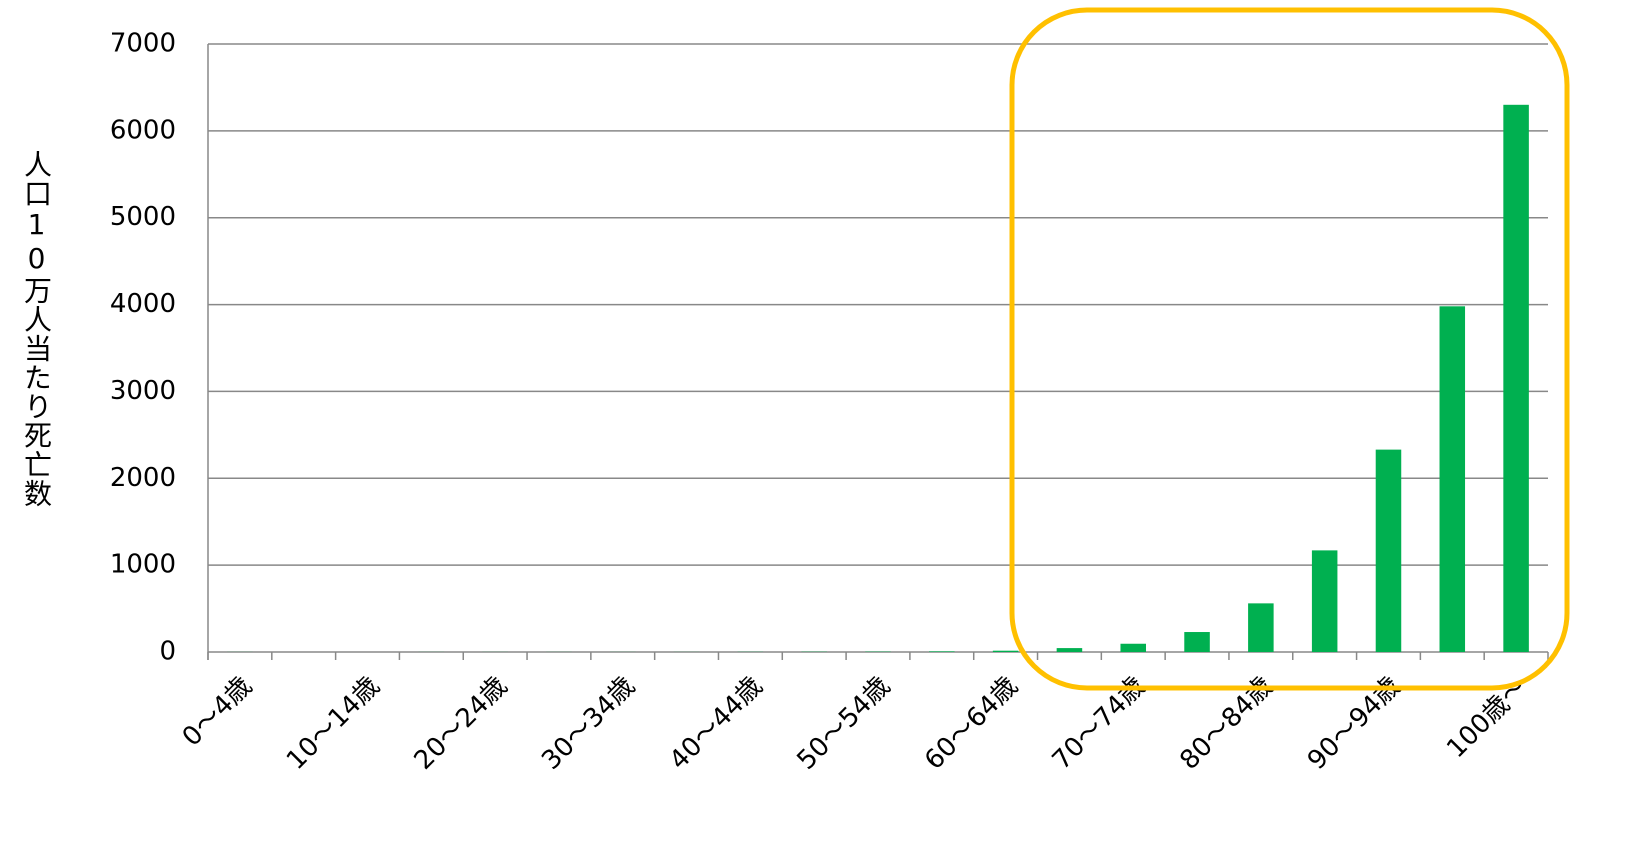 This screenshot has height=846, width=1639. Describe the element at coordinates (143, 217) in the screenshot. I see `y-tick-label: 5000` at that location.